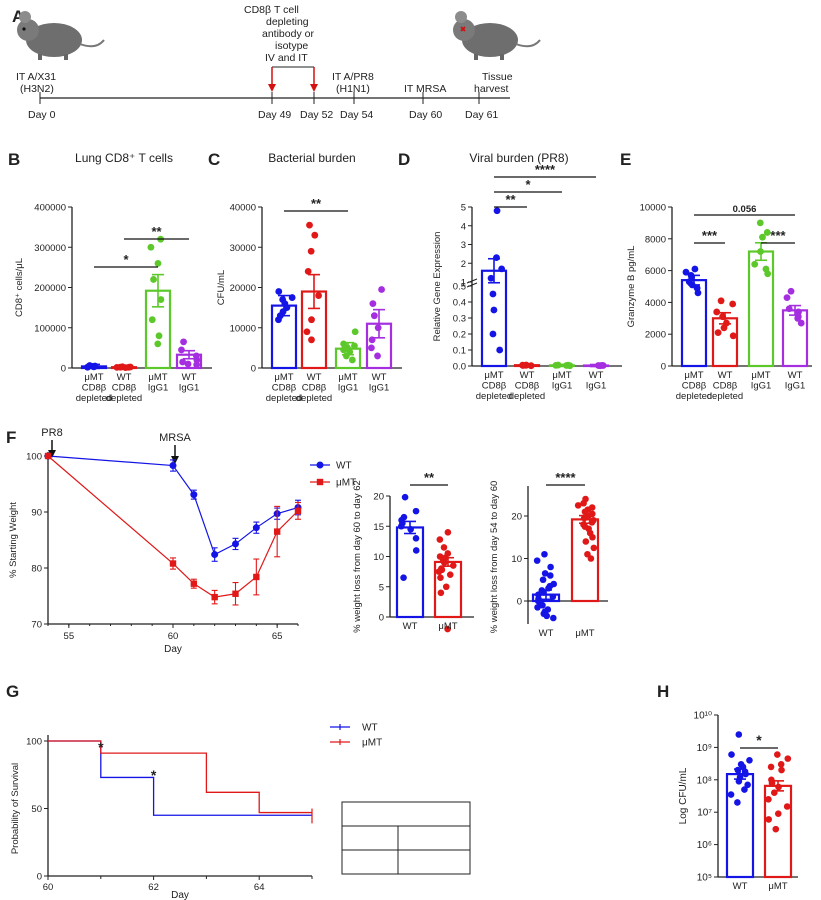 Image resolution: width=821 pixels, height=900 pixels. What do you see at coordinates (283, 377) in the screenshot?
I see `category-c-0-0: μMT` at bounding box center [283, 377].